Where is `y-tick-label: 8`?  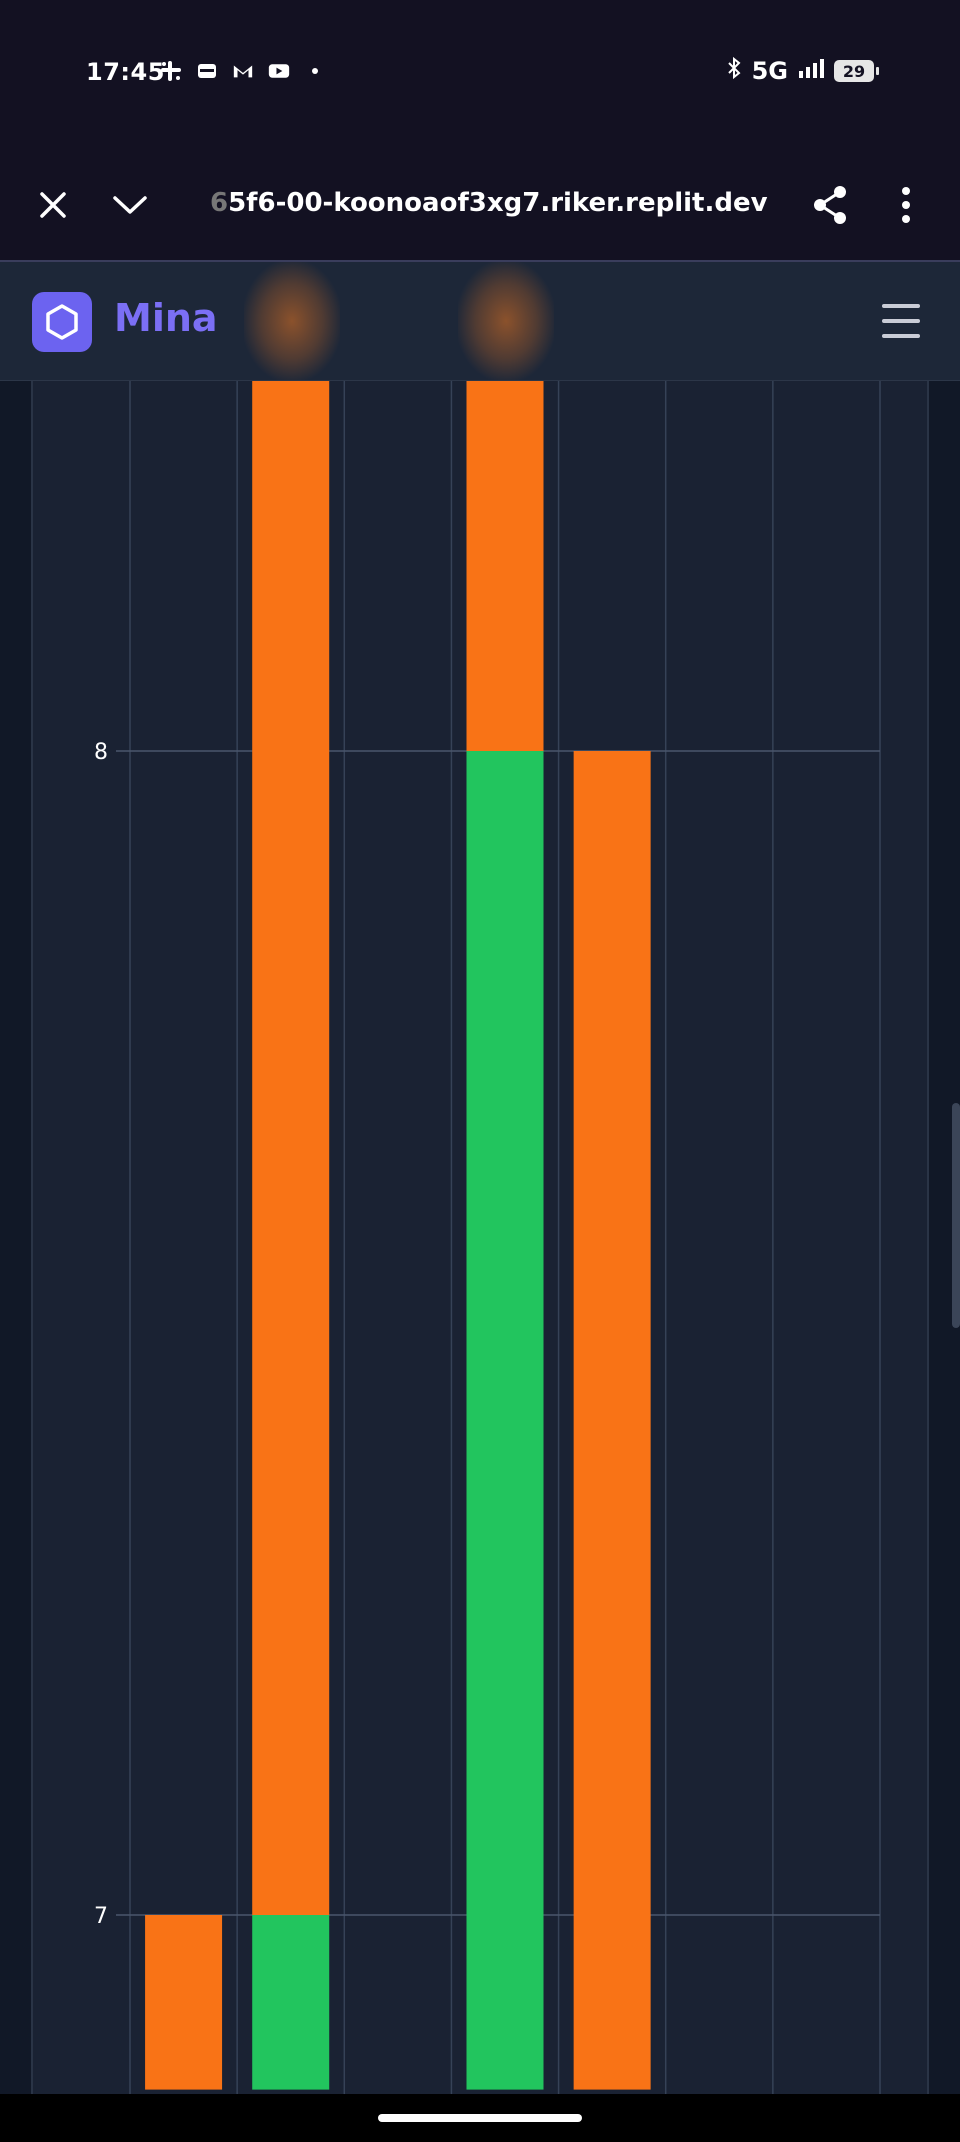 y-tick-label: 8 is located at coordinates (101, 752).